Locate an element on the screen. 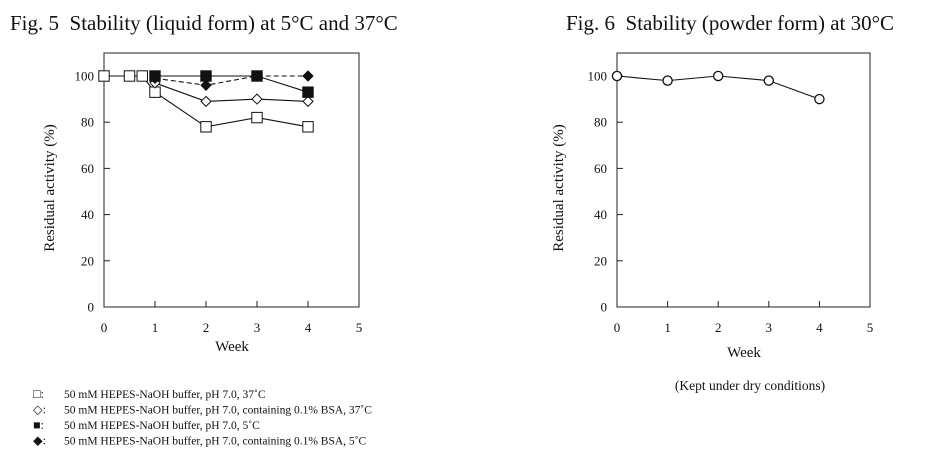 The height and width of the screenshot is (460, 945). fig6-title: Fig. 6 Stability (powder form) at 30°C is located at coordinates (730, 23).